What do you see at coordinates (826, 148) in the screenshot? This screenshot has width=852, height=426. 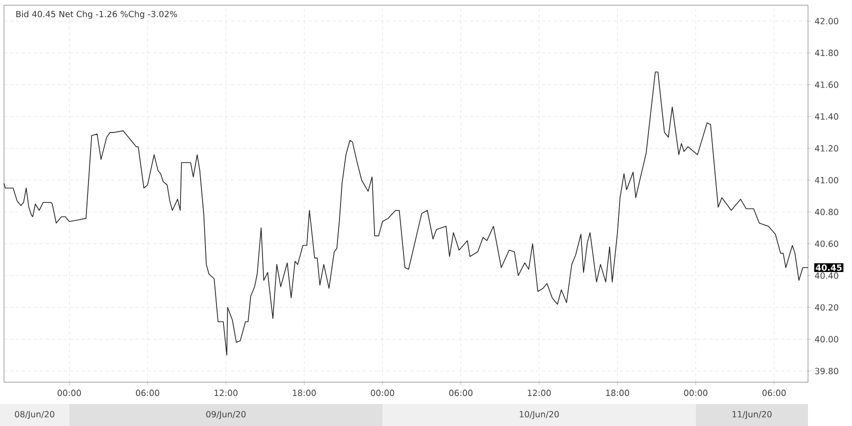 I see `y-tick-label: 41.20` at bounding box center [826, 148].